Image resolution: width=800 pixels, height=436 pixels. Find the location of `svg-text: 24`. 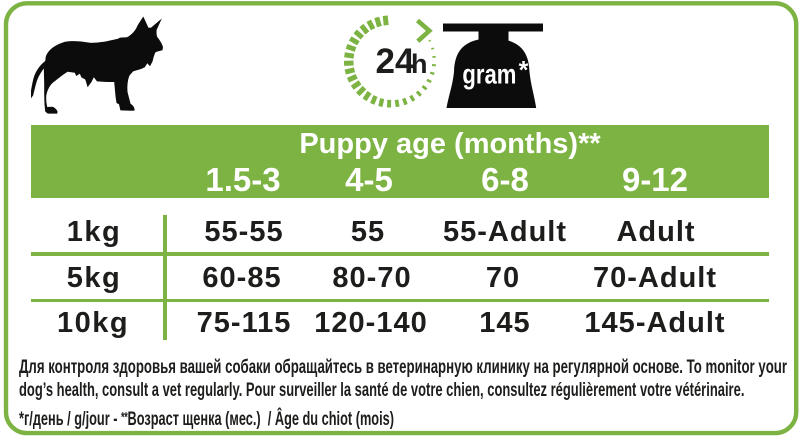

svg-text: 24 is located at coordinates (395, 61).